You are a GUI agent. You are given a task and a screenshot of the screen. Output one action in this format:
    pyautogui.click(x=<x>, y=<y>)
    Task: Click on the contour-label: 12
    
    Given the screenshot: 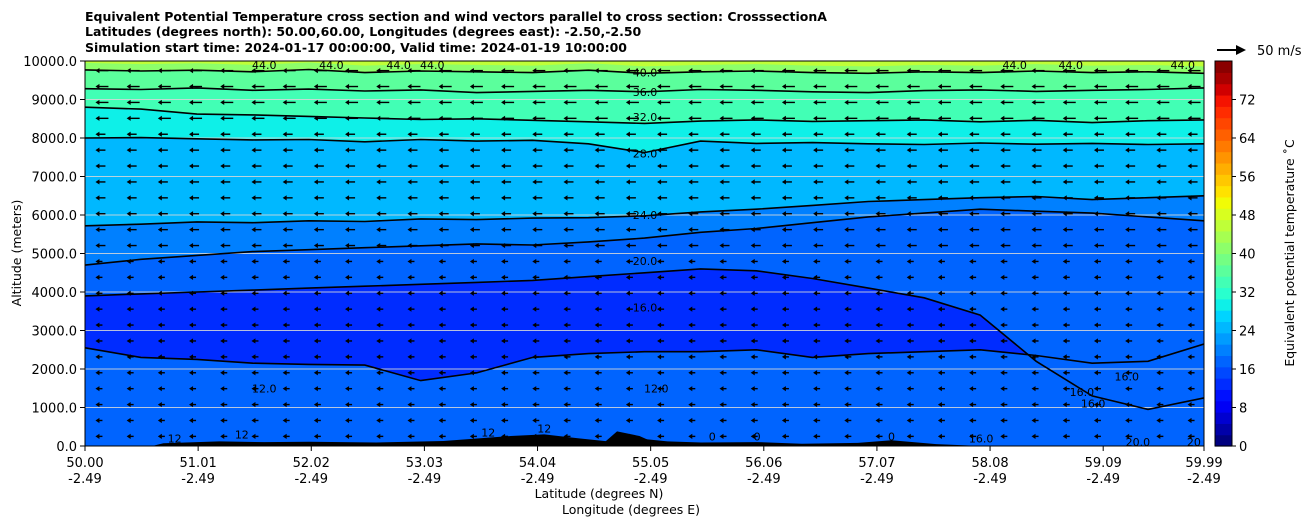 What is the action you would take?
    pyautogui.click(x=175, y=438)
    